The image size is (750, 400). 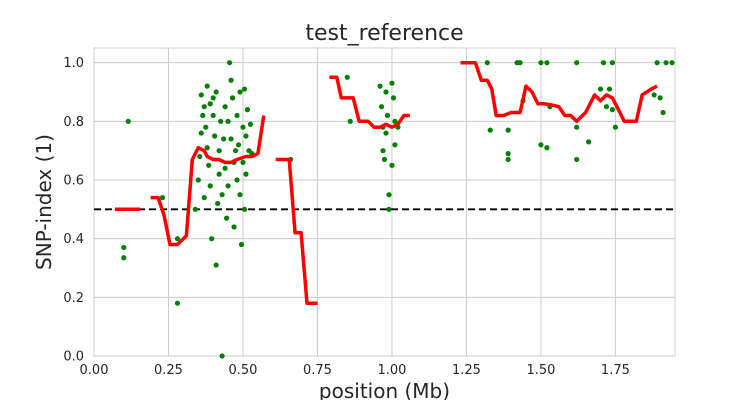 What do you see at coordinates (73, 122) in the screenshot?
I see `y-tick-label: 0.8` at bounding box center [73, 122].